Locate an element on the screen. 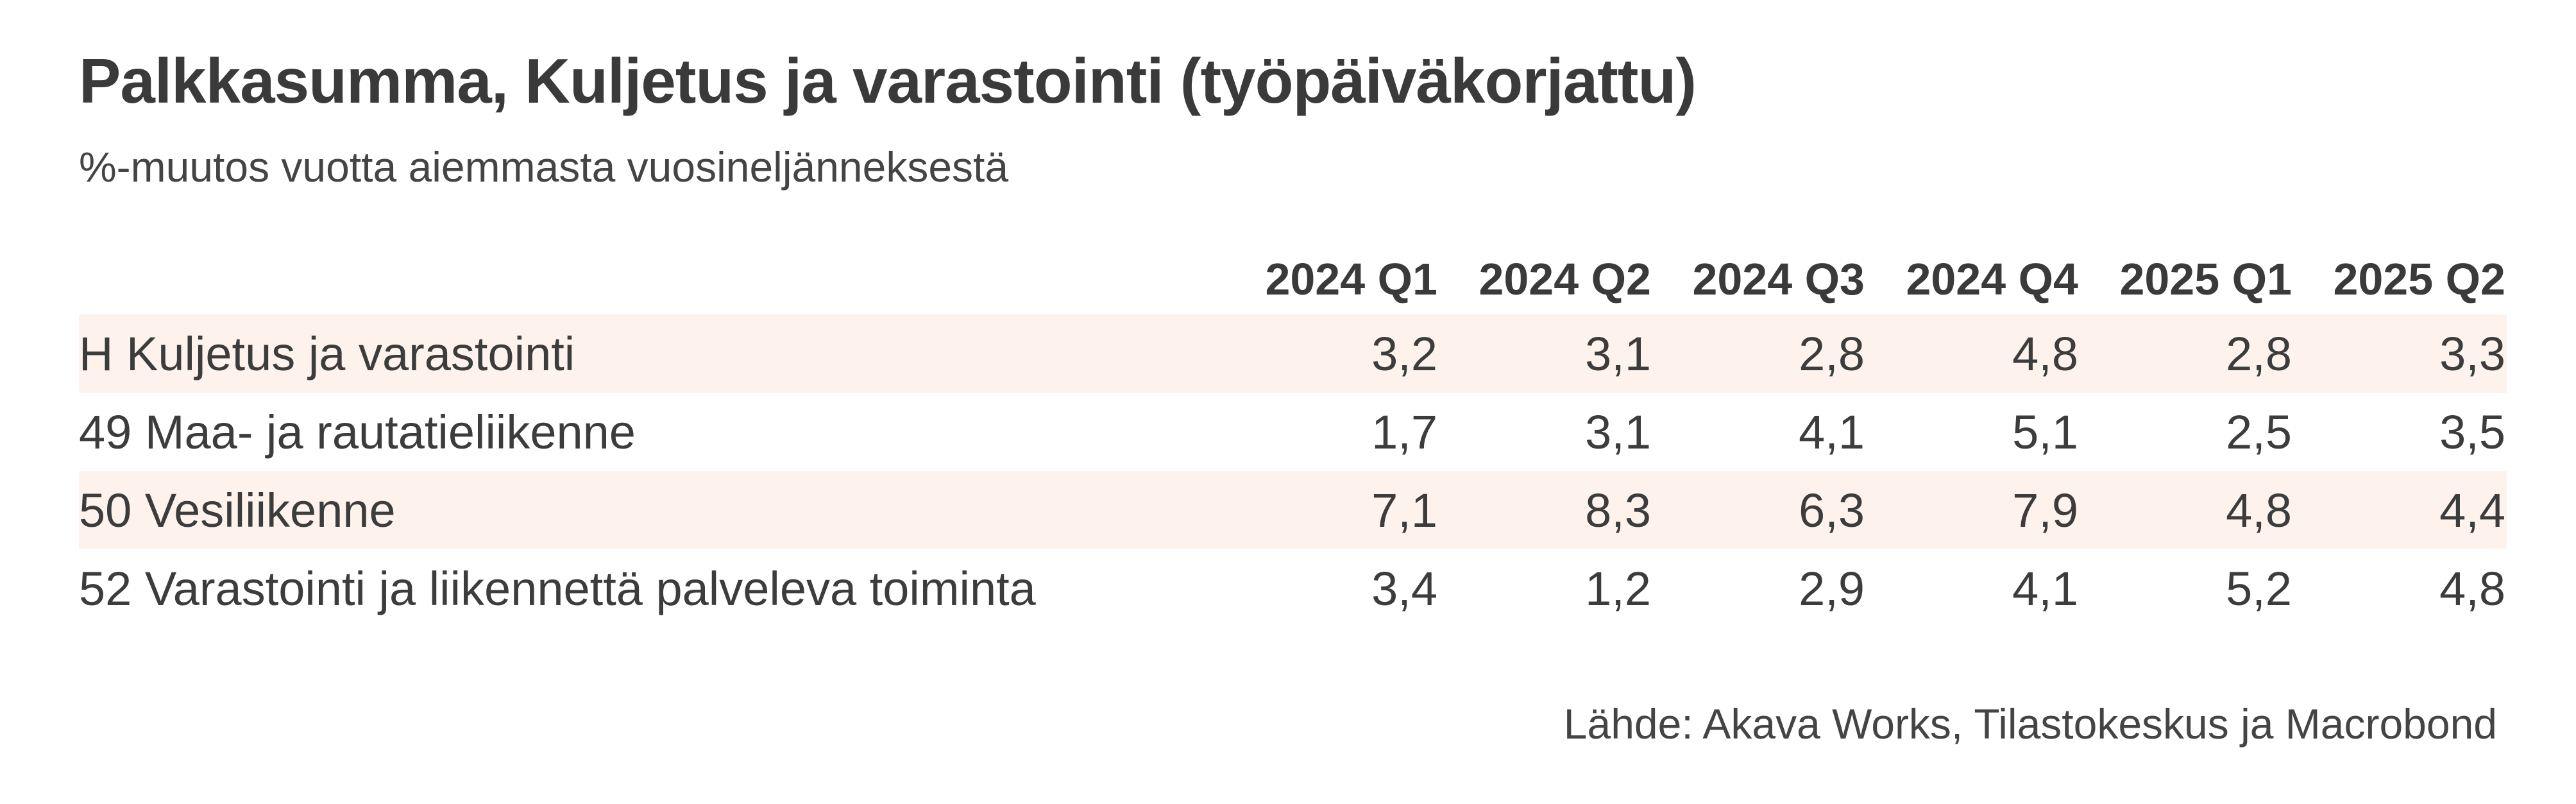 Image resolution: width=2576 pixels, height=804 pixels. table-row: 50 Vesiliikenne 7,1 8,3 6,3 7,9 4,8 4,4 is located at coordinates (1293, 510).